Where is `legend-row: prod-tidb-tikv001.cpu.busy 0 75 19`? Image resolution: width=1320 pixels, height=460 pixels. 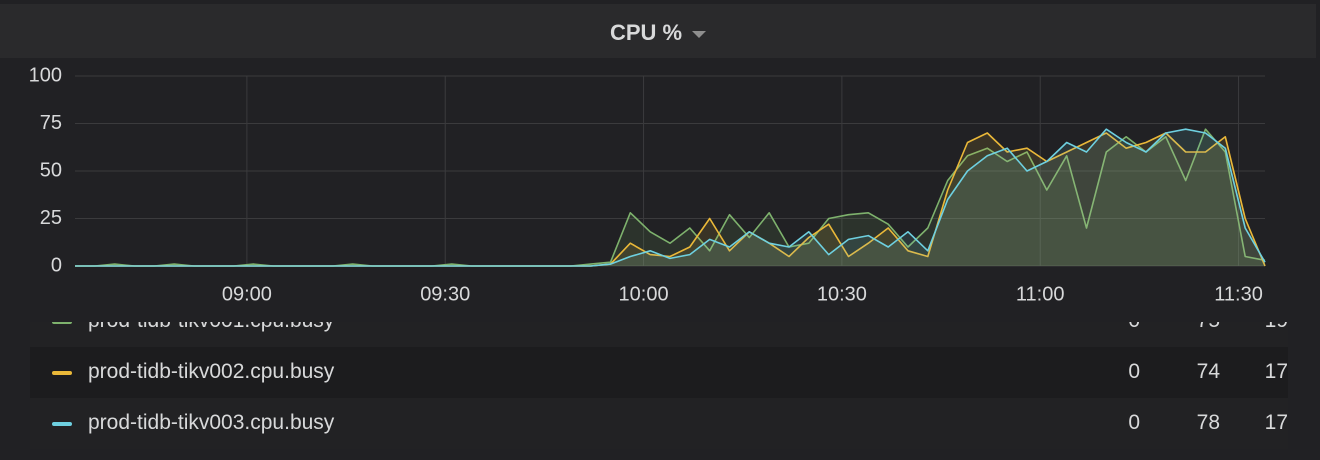
legend-row: prod-tidb-tikv001.cpu.busy 0 75 19 is located at coordinates (659, 334).